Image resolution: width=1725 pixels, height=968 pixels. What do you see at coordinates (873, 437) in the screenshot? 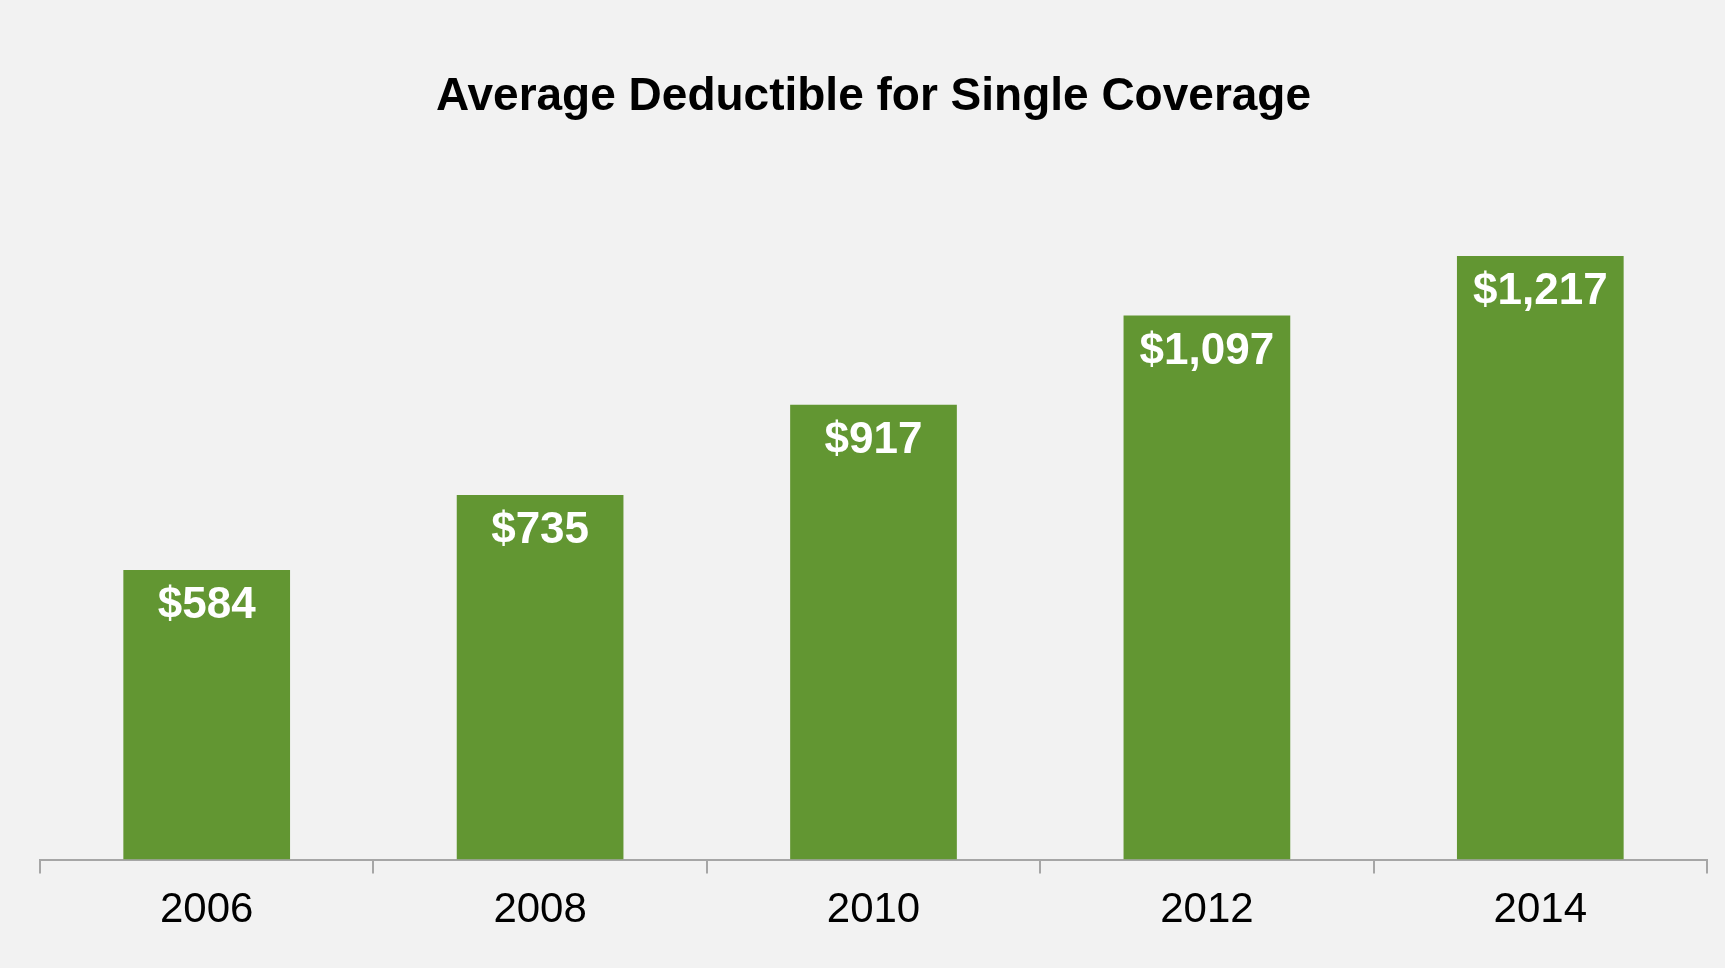
I see `data-label: $917` at bounding box center [873, 437].